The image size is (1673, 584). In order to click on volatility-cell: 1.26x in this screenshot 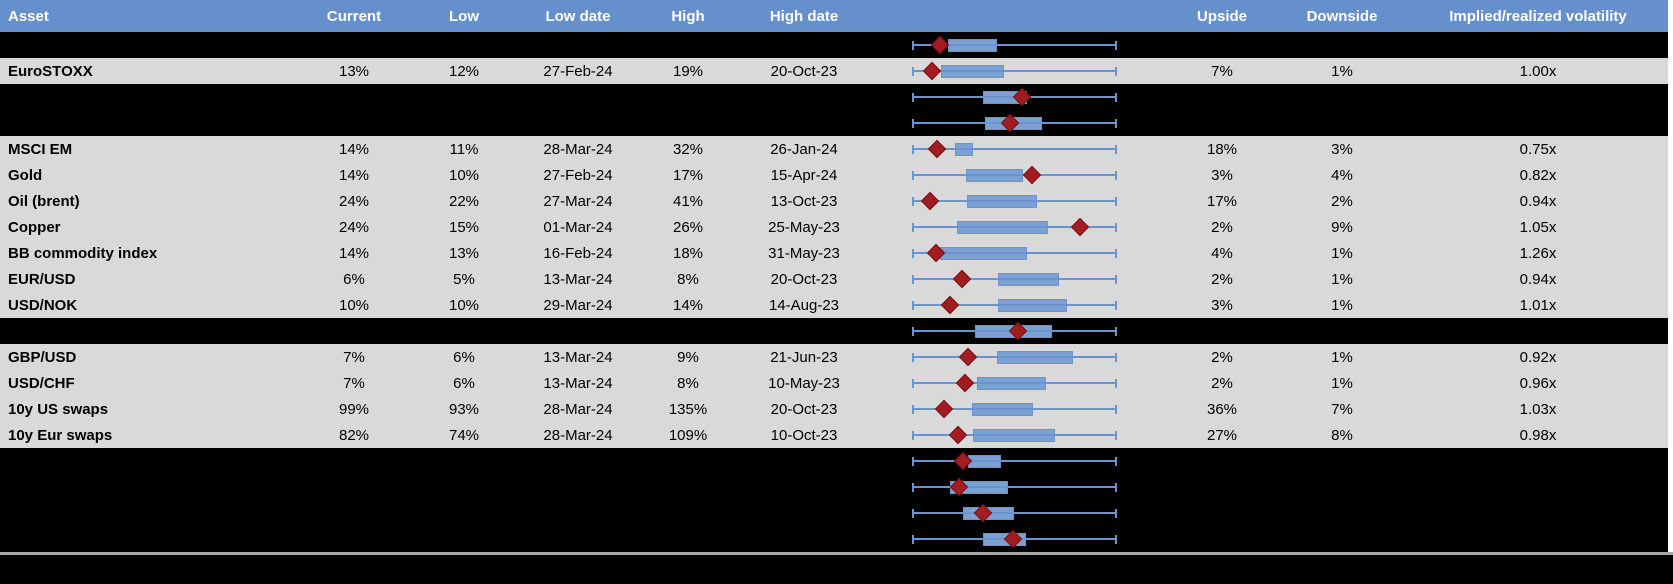, I will do `click(1538, 253)`.